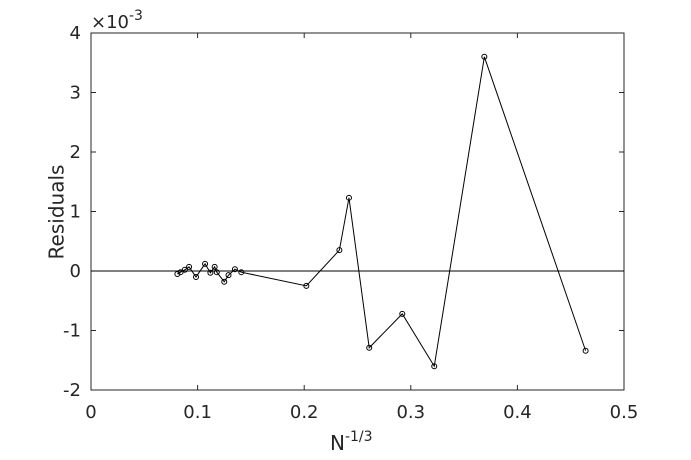  Describe the element at coordinates (136, 16) in the screenshot. I see `y-multiplier-exp: -3` at that location.